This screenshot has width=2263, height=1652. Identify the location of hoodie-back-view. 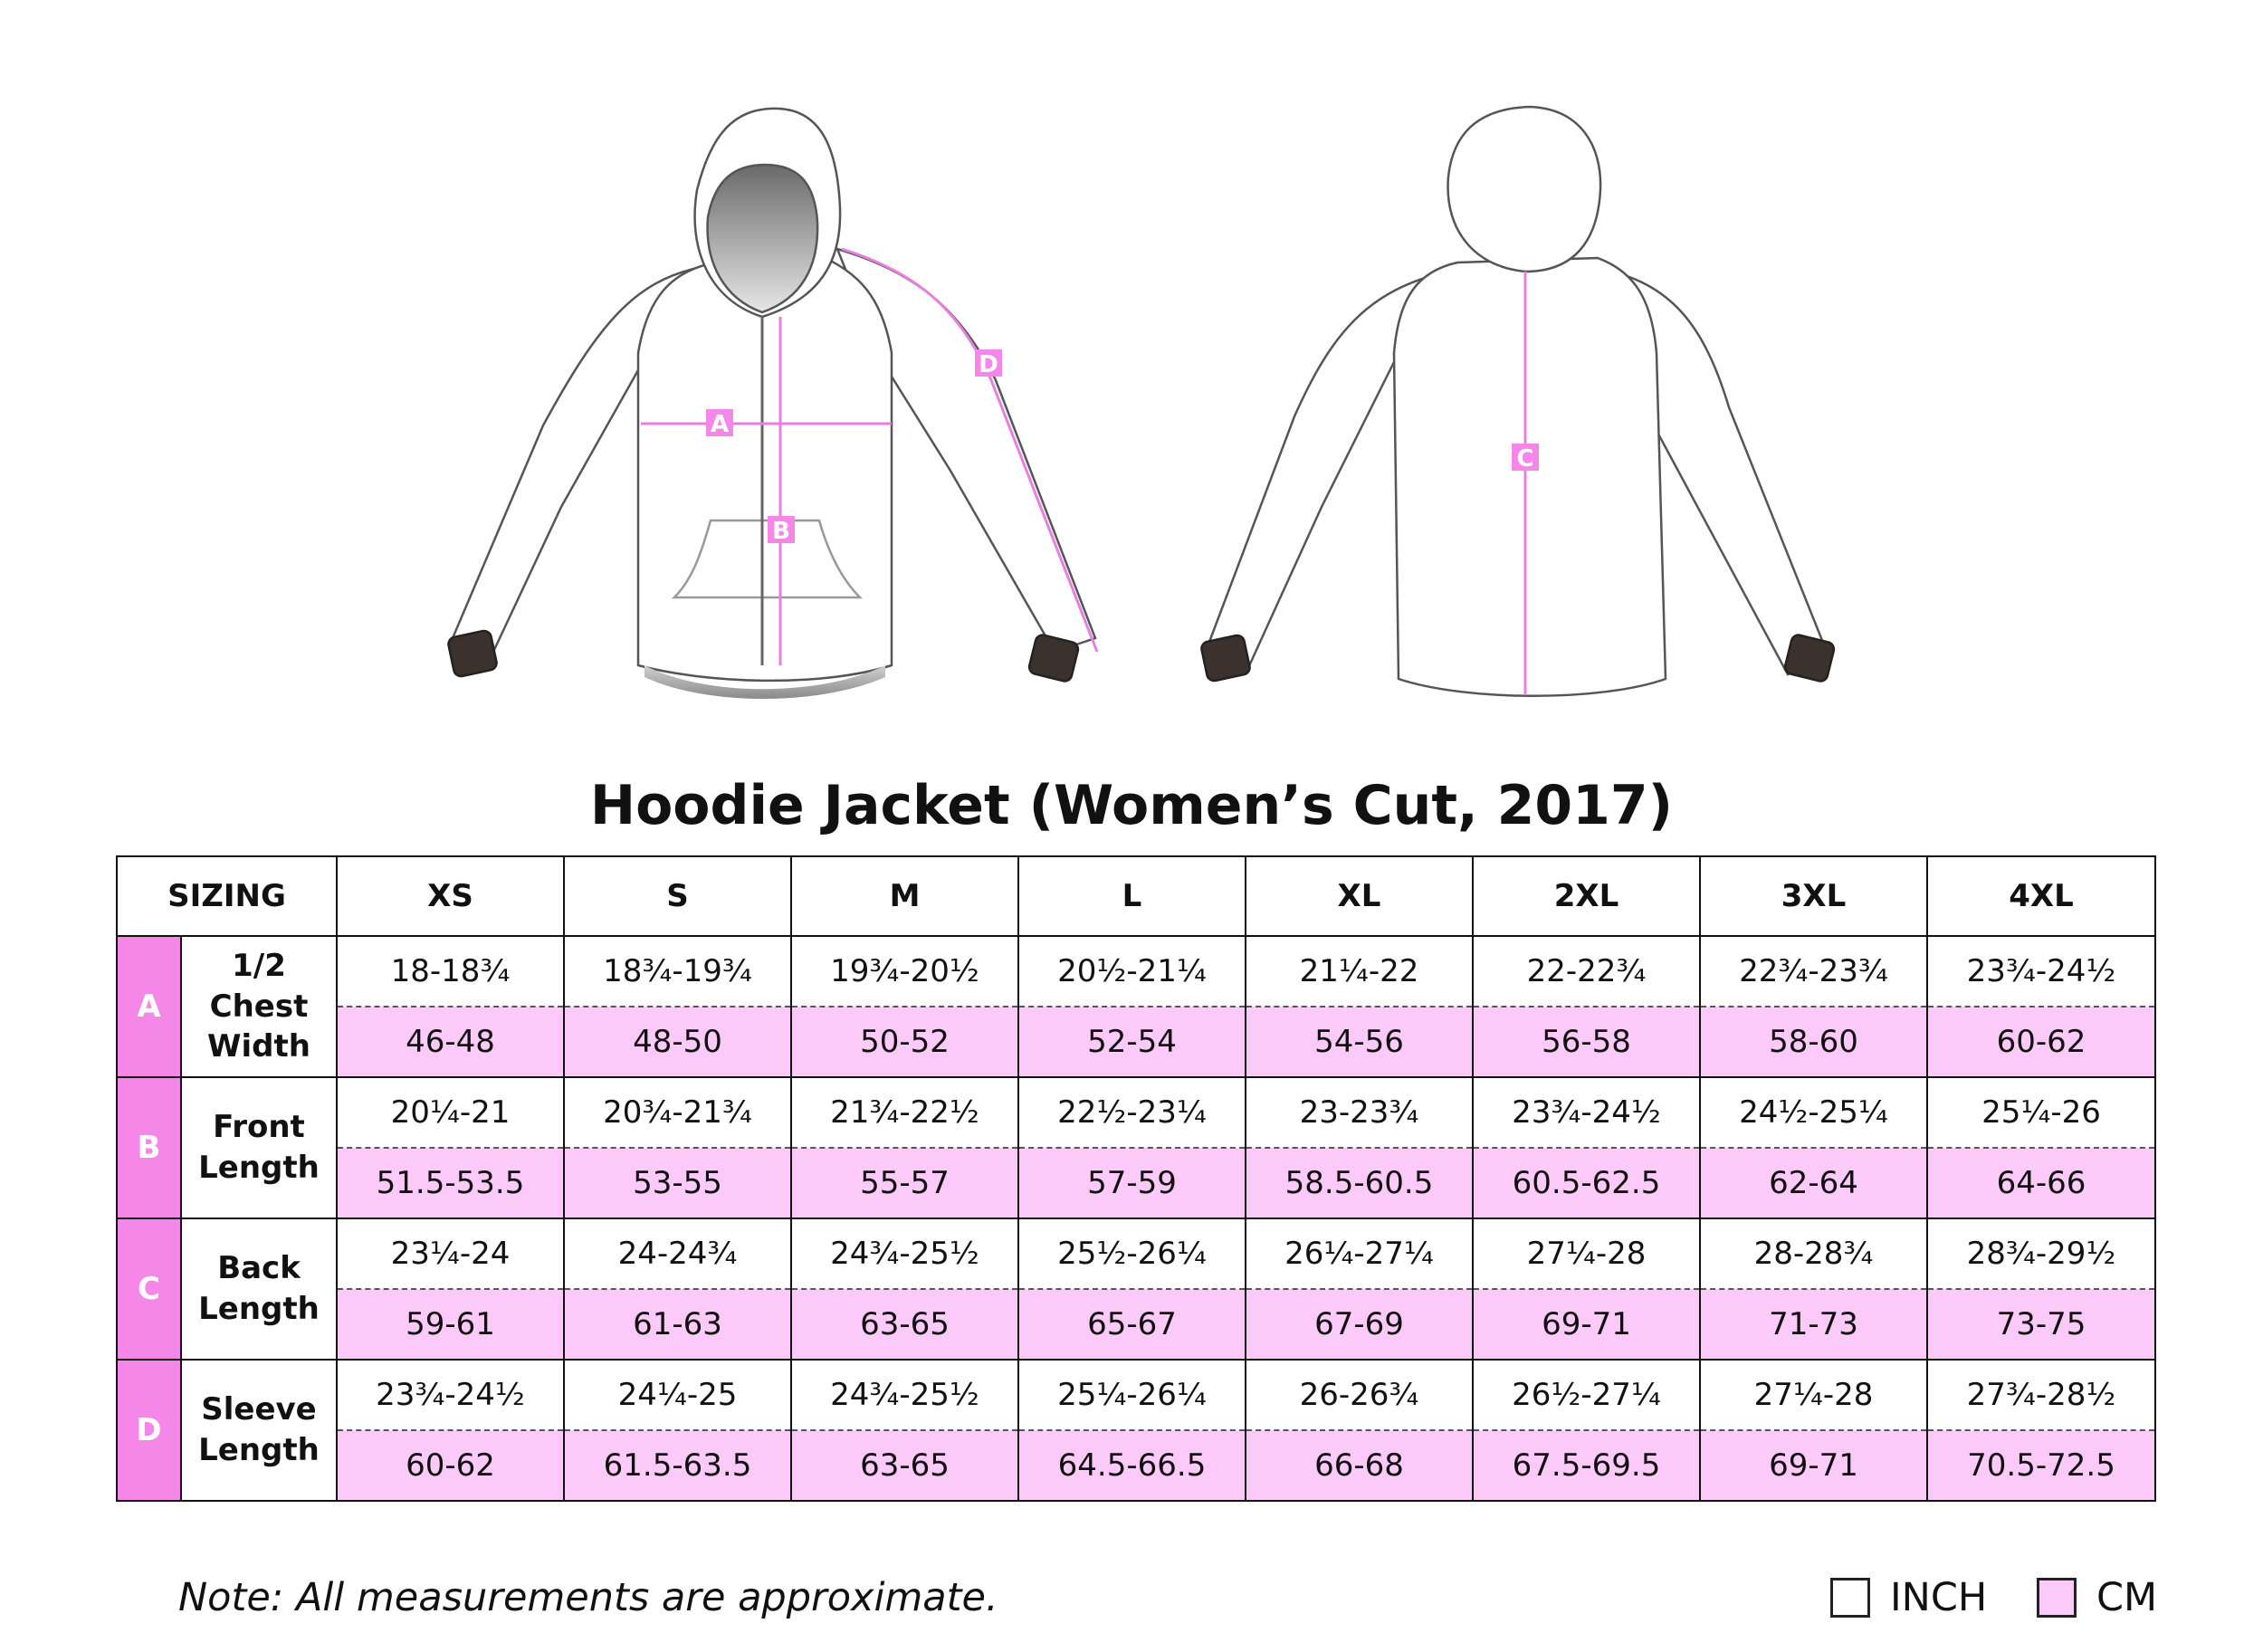
(1518, 401).